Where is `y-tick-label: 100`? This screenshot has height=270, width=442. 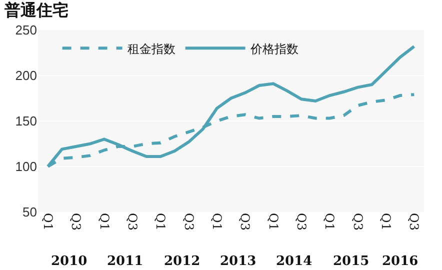
y-tick-label: 100 is located at coordinates (26, 166).